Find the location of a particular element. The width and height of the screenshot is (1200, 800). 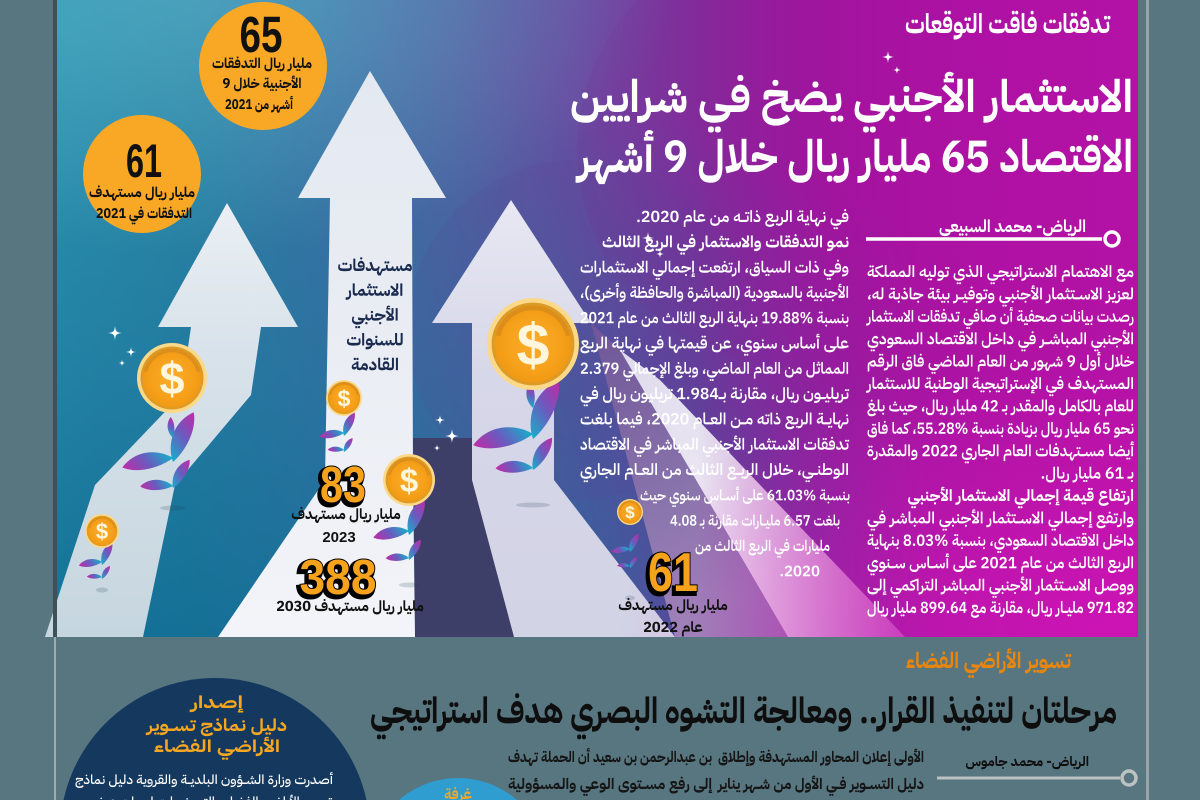

svg-text: 2023 is located at coordinates (338, 537).